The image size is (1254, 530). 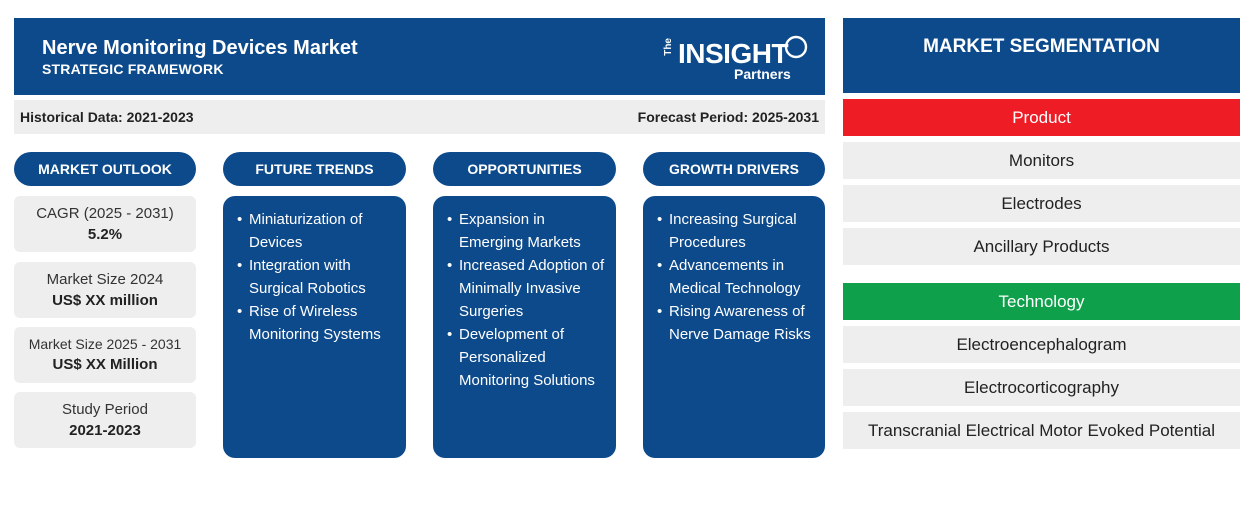 I want to click on outlook-market-size-forecast: Market Size 2025 - 2031 US$ XX Million, so click(x=105, y=355).